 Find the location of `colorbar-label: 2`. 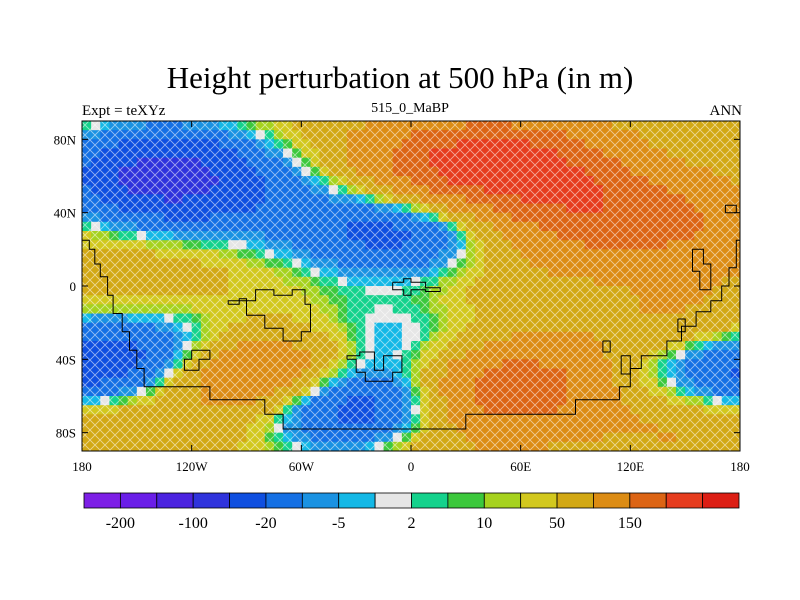

colorbar-label: 2 is located at coordinates (412, 523).